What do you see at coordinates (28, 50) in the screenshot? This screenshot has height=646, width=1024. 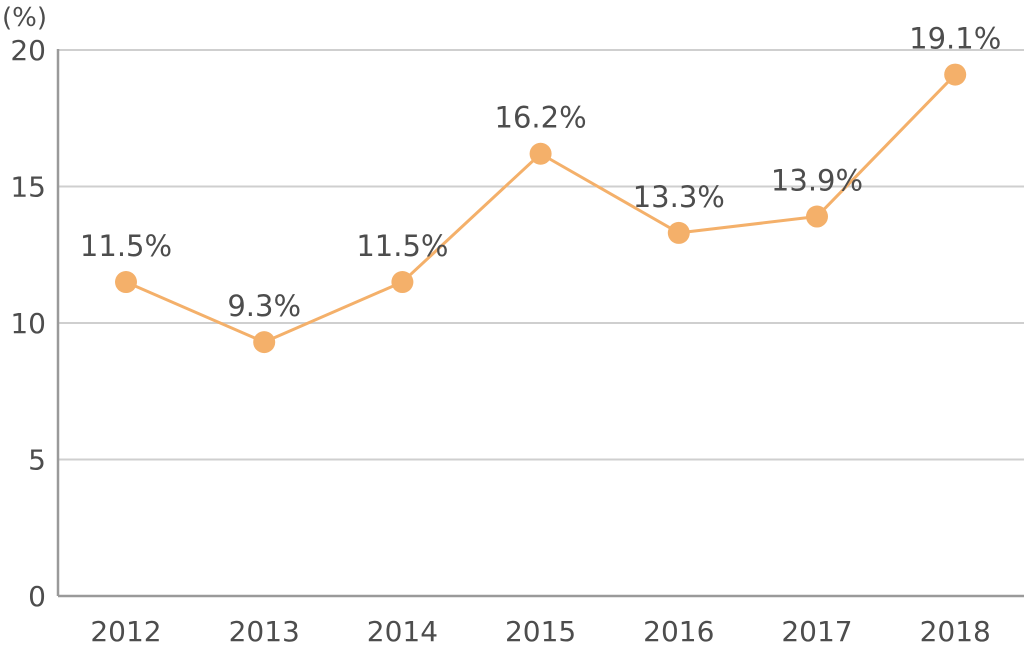 I see `y-tick-label: 20` at bounding box center [28, 50].